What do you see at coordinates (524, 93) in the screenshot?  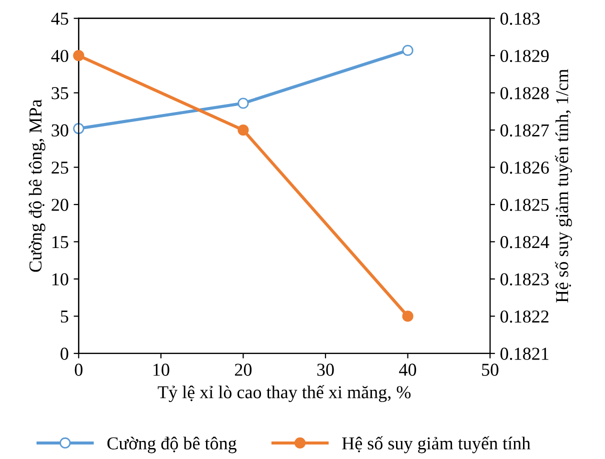 I see `y2-tick-label: 0.1828` at bounding box center [524, 93].